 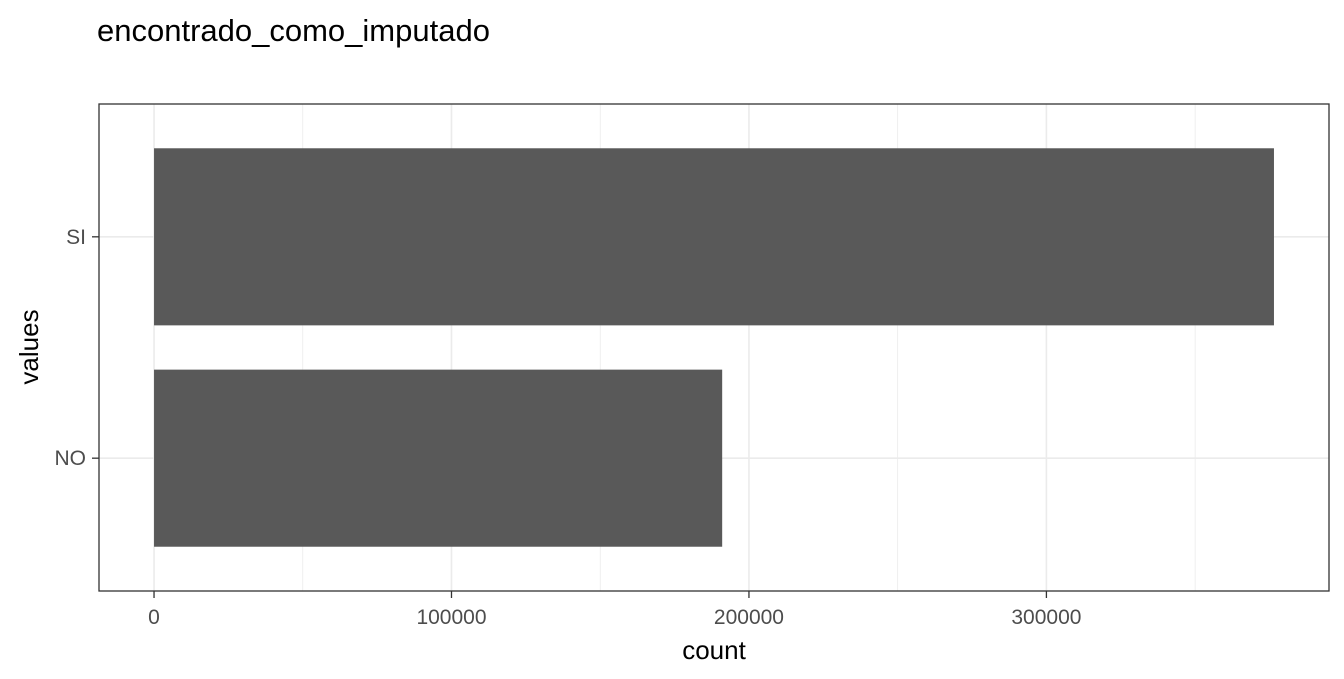 I want to click on bar-no, so click(x=438, y=458).